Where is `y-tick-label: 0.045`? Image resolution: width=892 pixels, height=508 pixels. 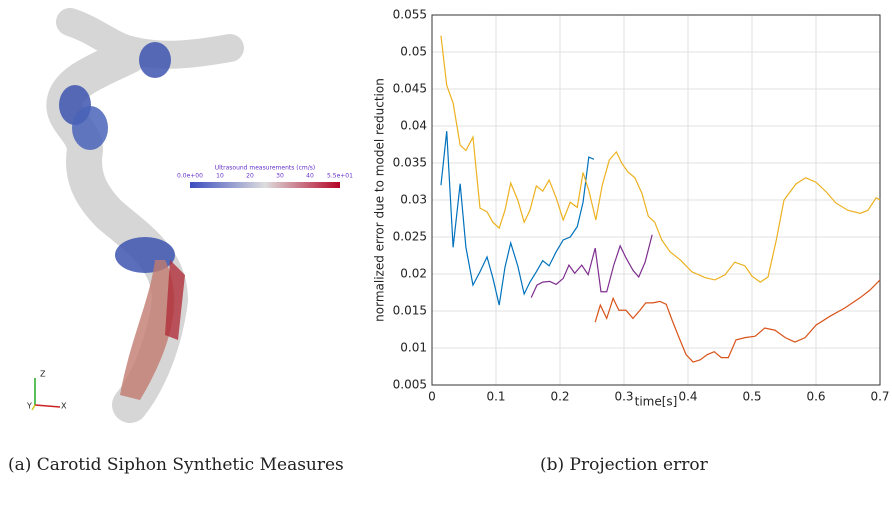 y-tick-label: 0.045 is located at coordinates (410, 89).